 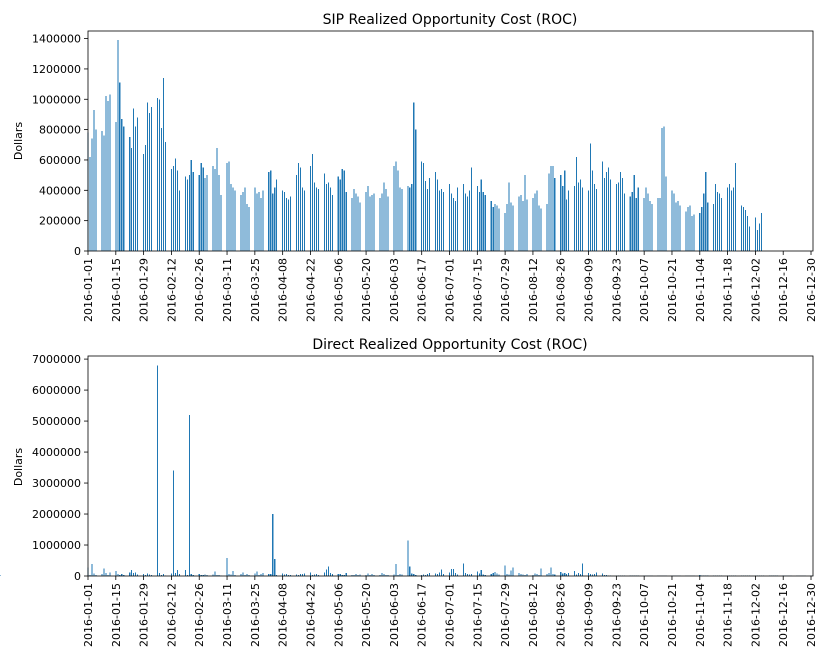 I want to click on x-tick-label: 2016-12-02, so click(x=755, y=615).